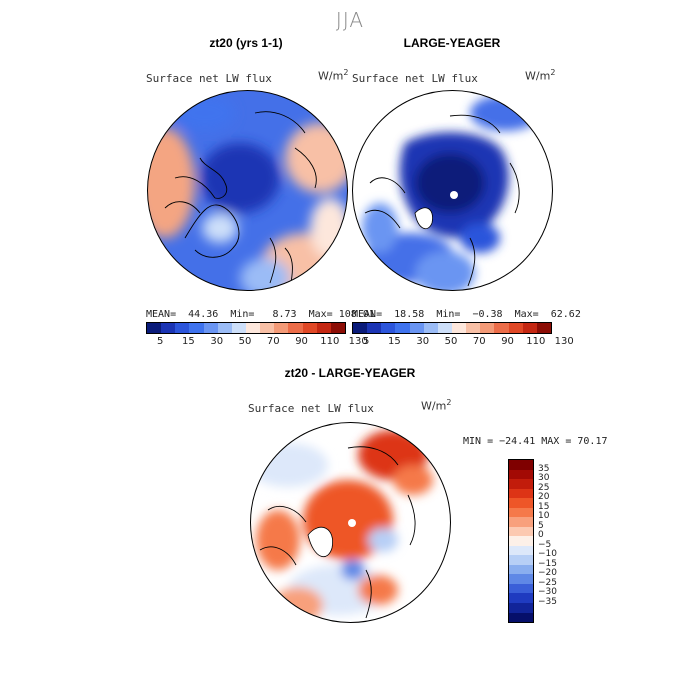 The width and height of the screenshot is (700, 700). I want to click on panel-1-units: W/m2, so click(333, 75).